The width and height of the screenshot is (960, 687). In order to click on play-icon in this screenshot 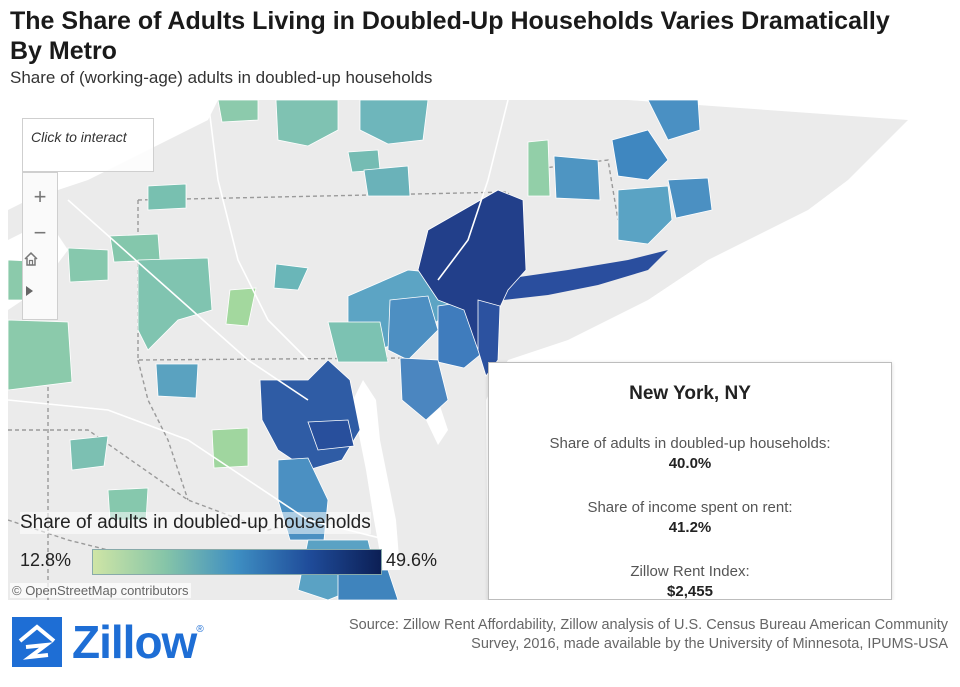, I will do `click(40, 303)`.